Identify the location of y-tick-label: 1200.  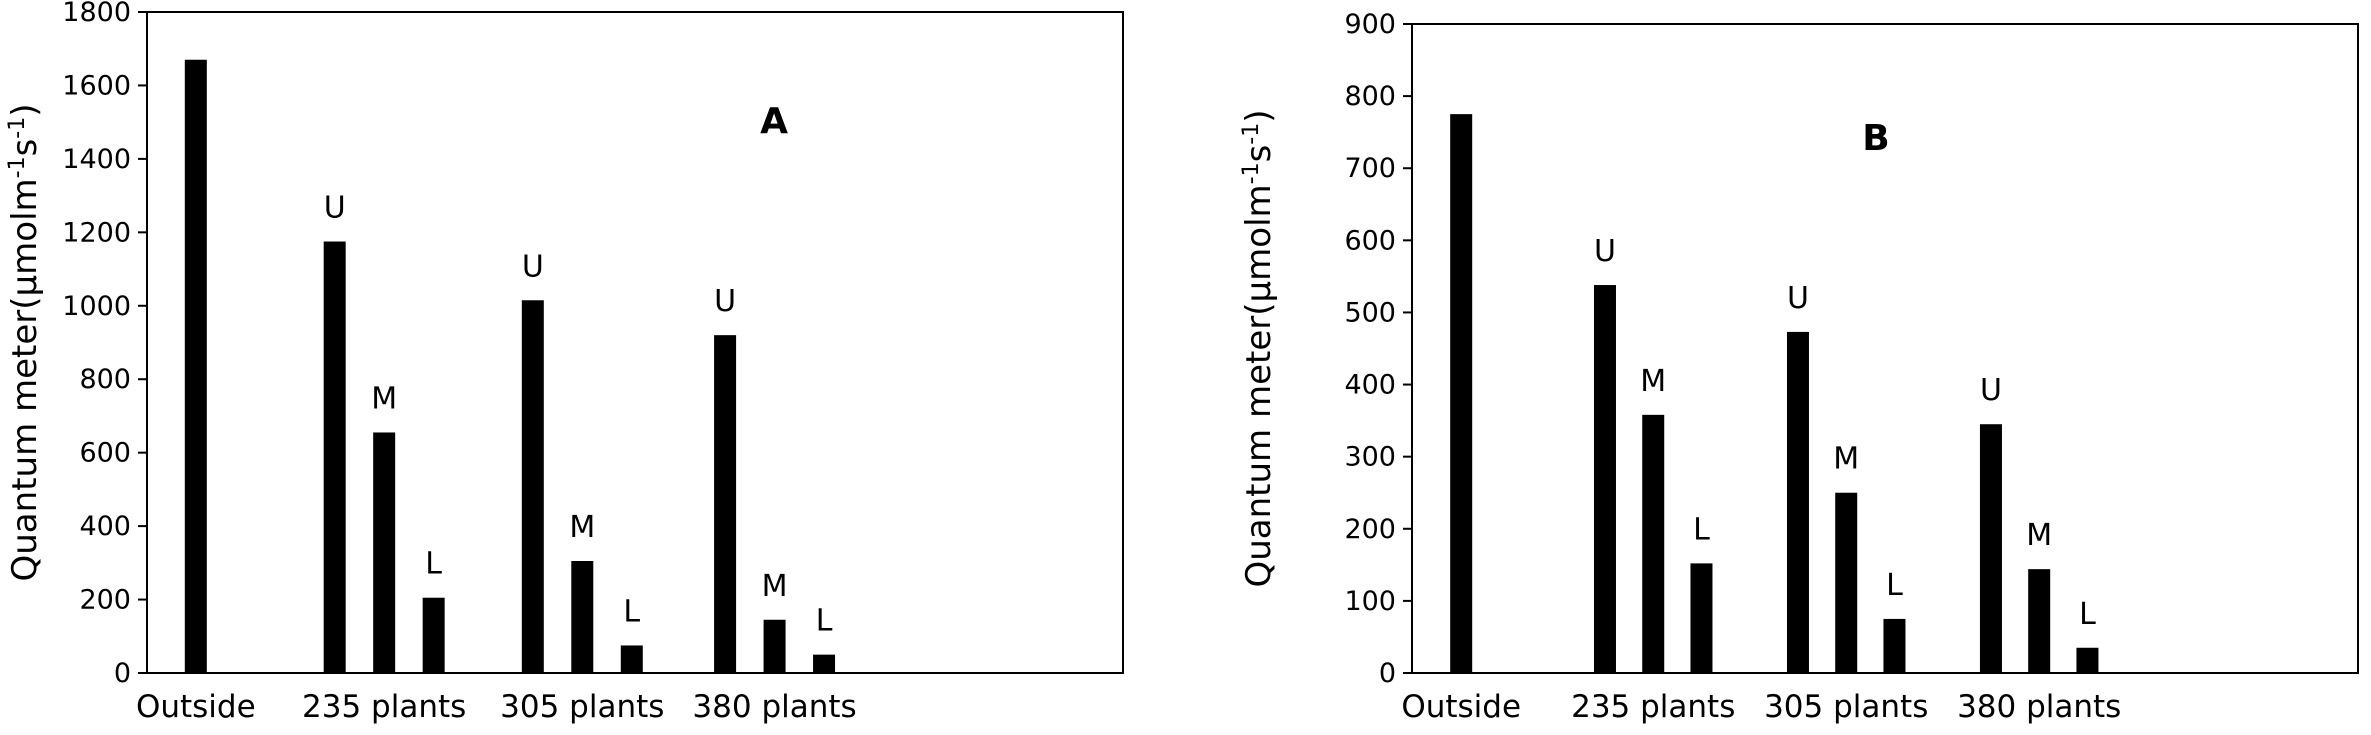
(96, 232).